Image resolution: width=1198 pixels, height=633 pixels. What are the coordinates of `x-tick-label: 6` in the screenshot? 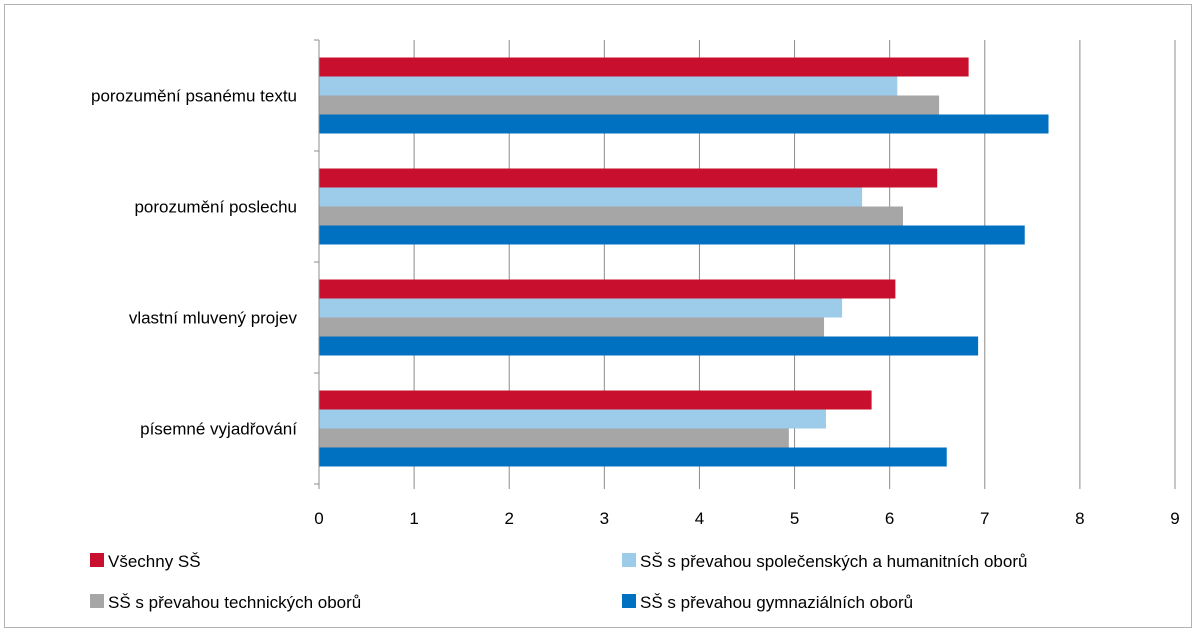 It's located at (889, 518).